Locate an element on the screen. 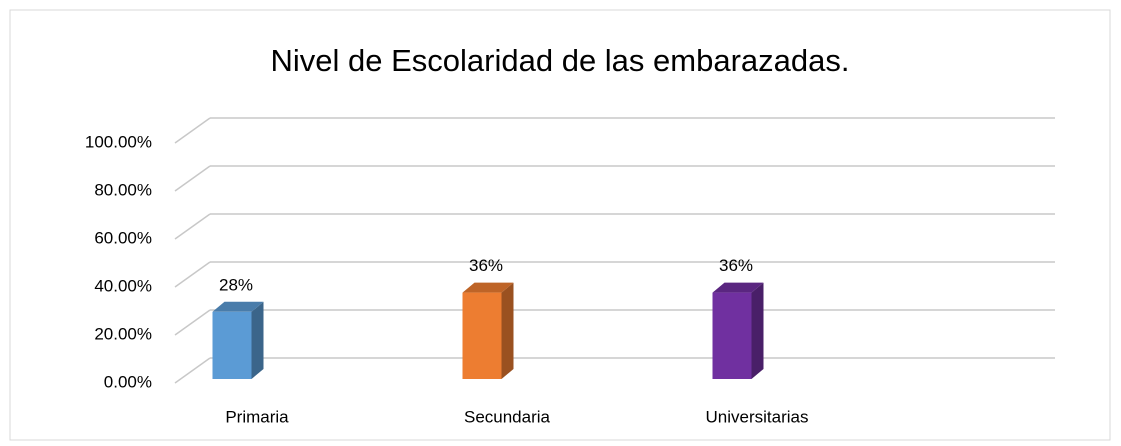  y-tick-label: 20.00% is located at coordinates (123, 333).